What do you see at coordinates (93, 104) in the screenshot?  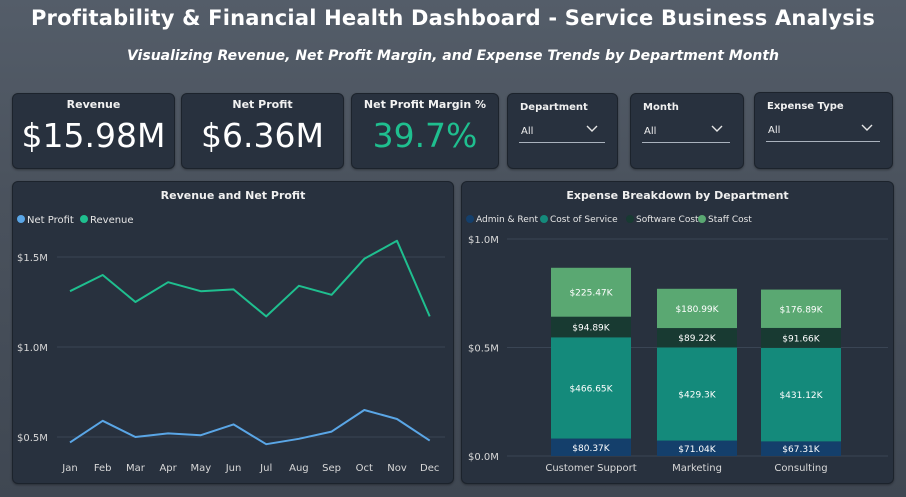 I see `kpi-revenue-label: Revenue` at bounding box center [93, 104].